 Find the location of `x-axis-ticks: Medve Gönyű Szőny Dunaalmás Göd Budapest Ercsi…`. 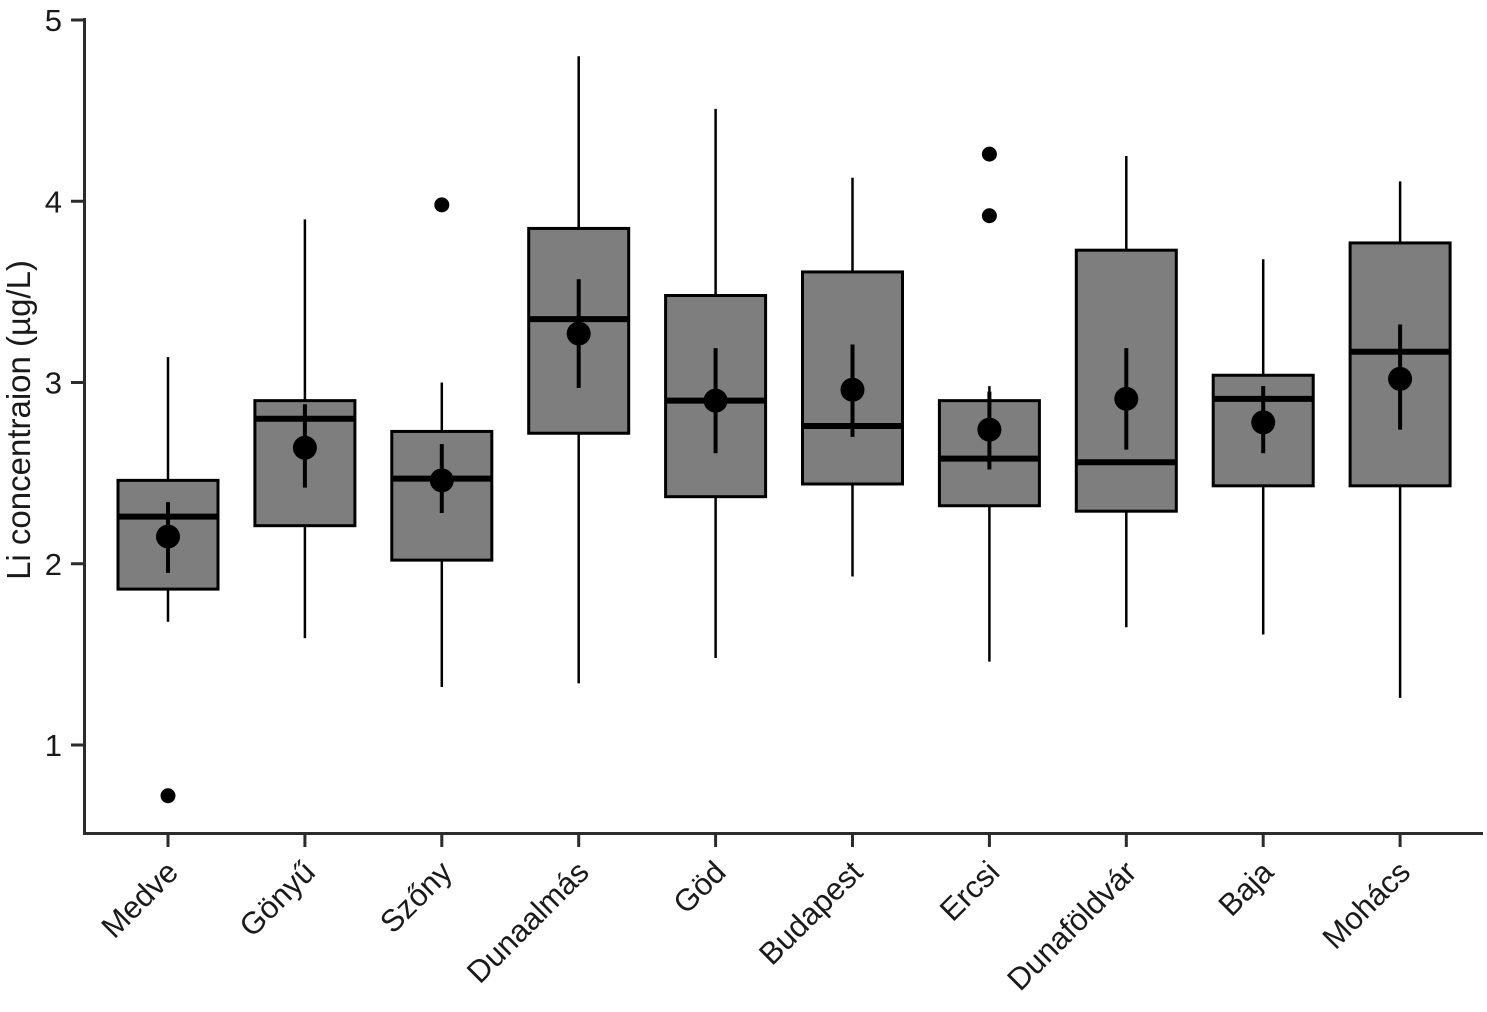

x-axis-ticks: Medve Gönyű Szőny Dunaalmás Göd Budapest Ercsi… is located at coordinates (755, 915).